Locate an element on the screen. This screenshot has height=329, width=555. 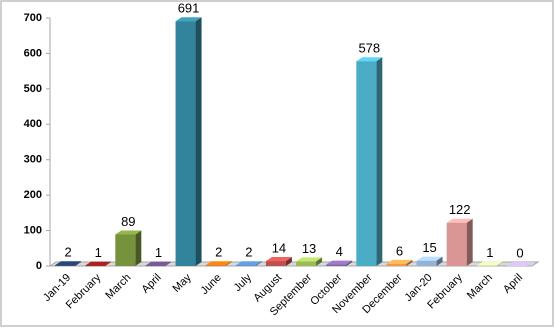
y-tick-label: 200 is located at coordinates (33, 195).